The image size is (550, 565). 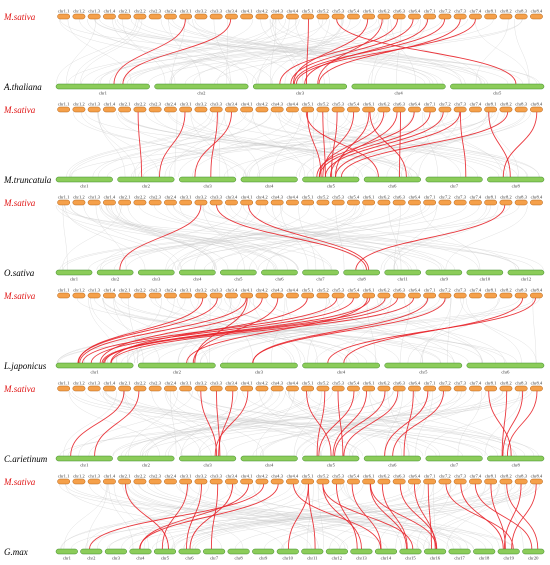 What do you see at coordinates (445, 383) in the screenshot?
I see `reference-chromosome-label: chr7.2` at bounding box center [445, 383].